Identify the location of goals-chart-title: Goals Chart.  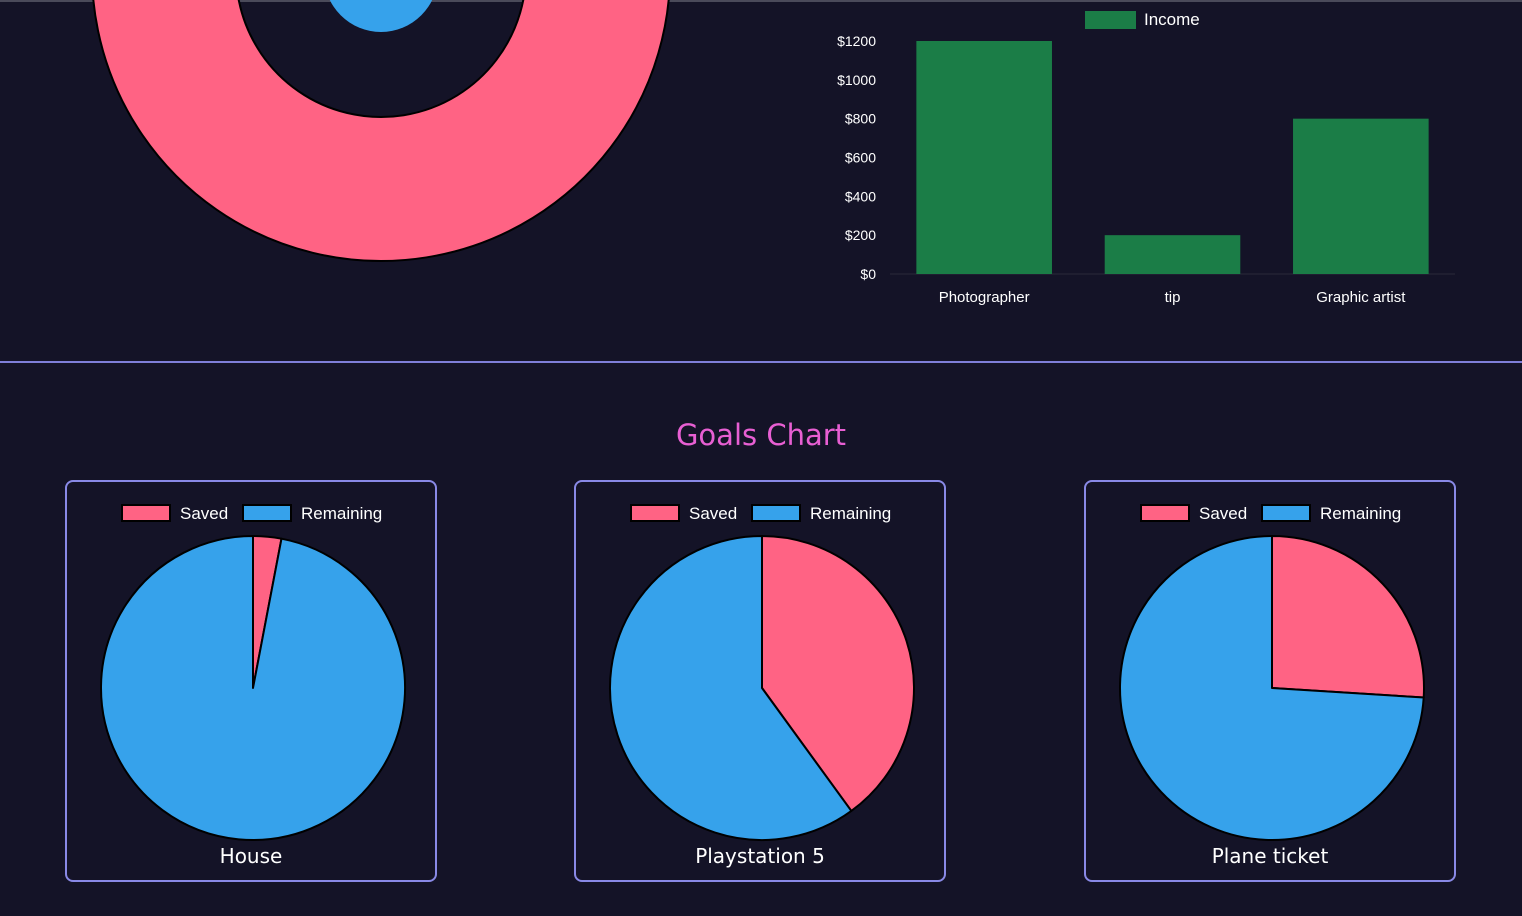
(761, 435).